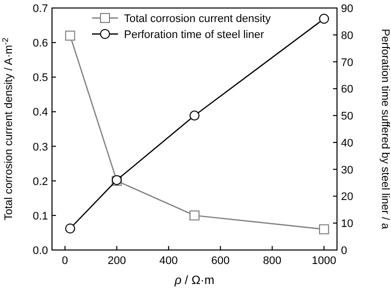 The image size is (391, 292). Describe the element at coordinates (40, 147) in the screenshot. I see `y-tick-label: 0.3` at that location.